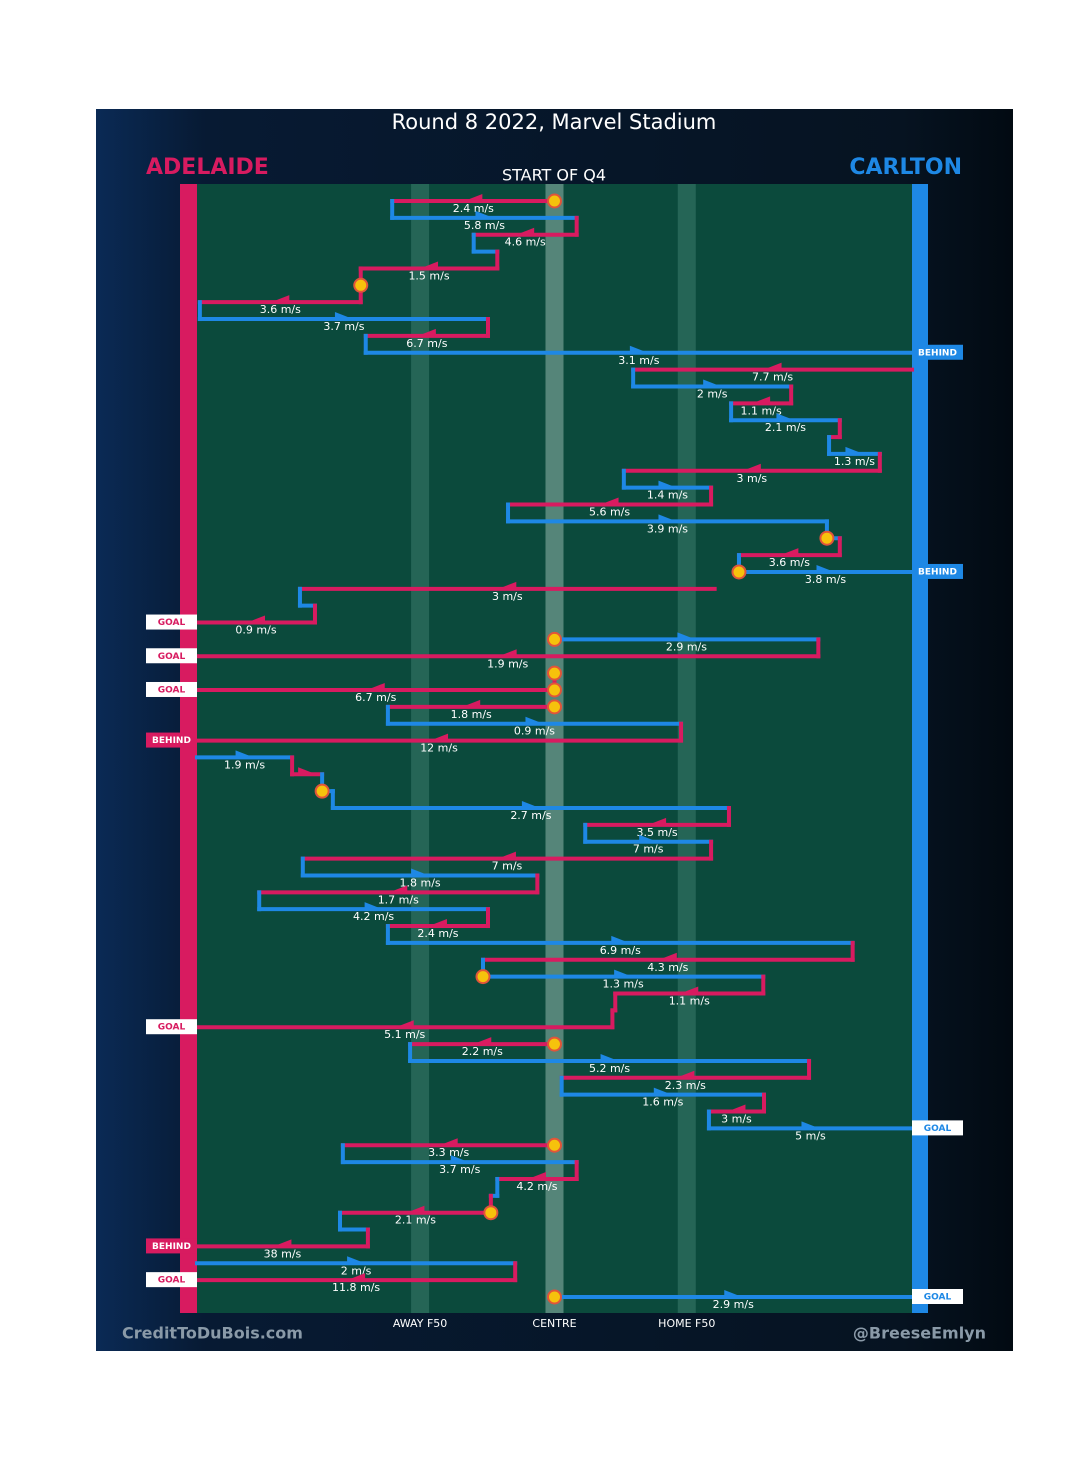  Describe the element at coordinates (404, 1034) in the screenshot. I see `speed-label: 5.1 m/s` at that location.